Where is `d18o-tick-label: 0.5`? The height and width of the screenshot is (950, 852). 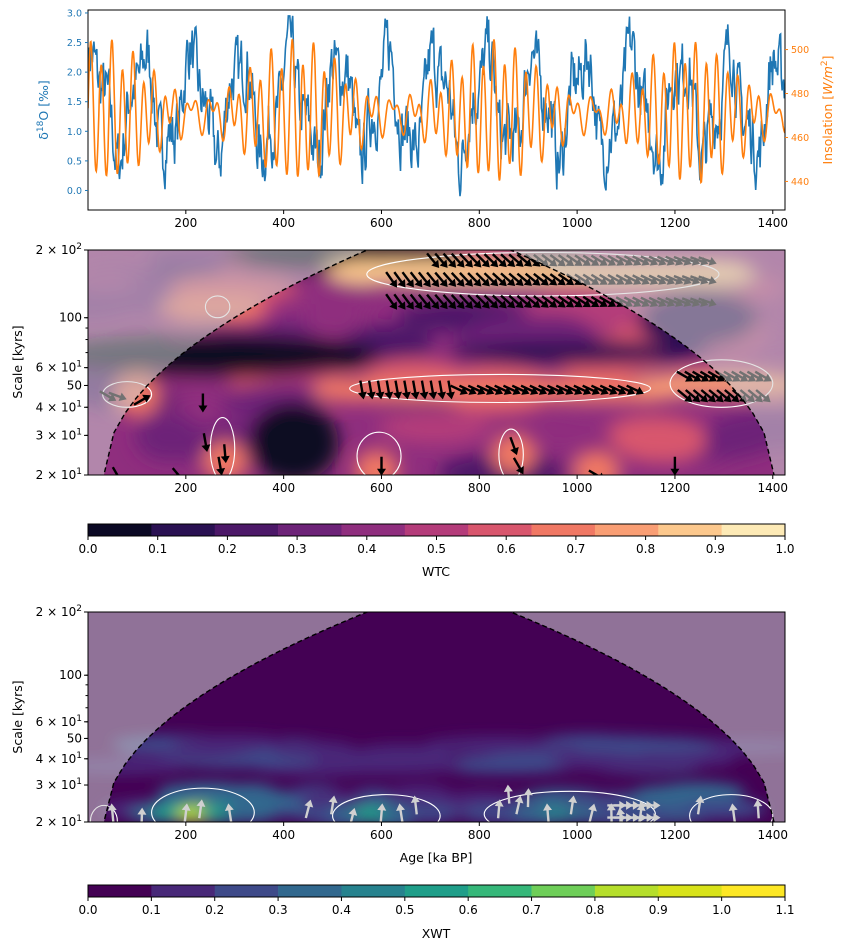 d18o-tick-label: 0.5 is located at coordinates (74, 161).